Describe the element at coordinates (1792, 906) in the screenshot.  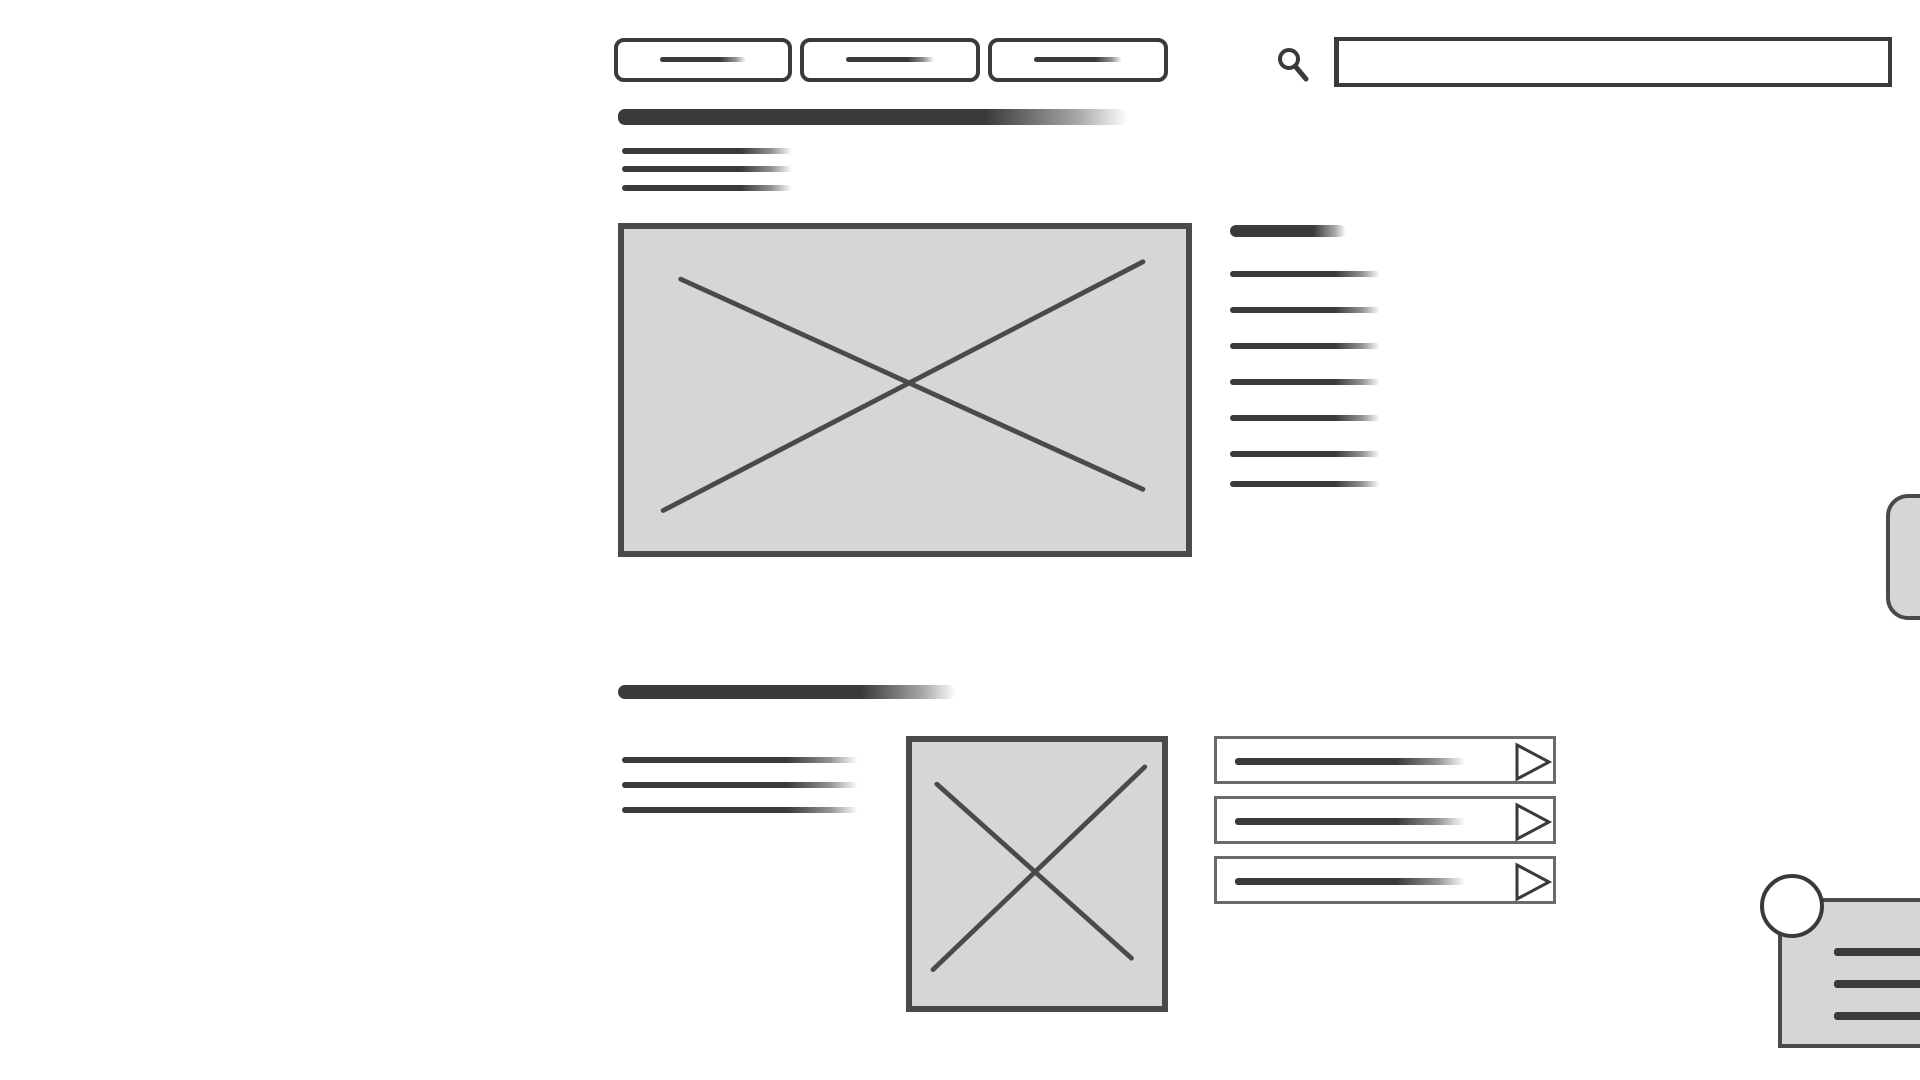
I see `avatar-icon` at that location.